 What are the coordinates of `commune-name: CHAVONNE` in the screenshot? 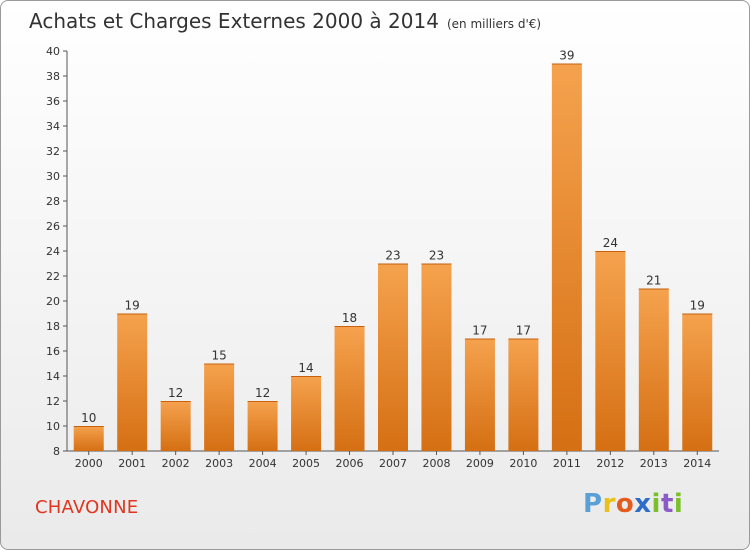 It's located at (87, 507).